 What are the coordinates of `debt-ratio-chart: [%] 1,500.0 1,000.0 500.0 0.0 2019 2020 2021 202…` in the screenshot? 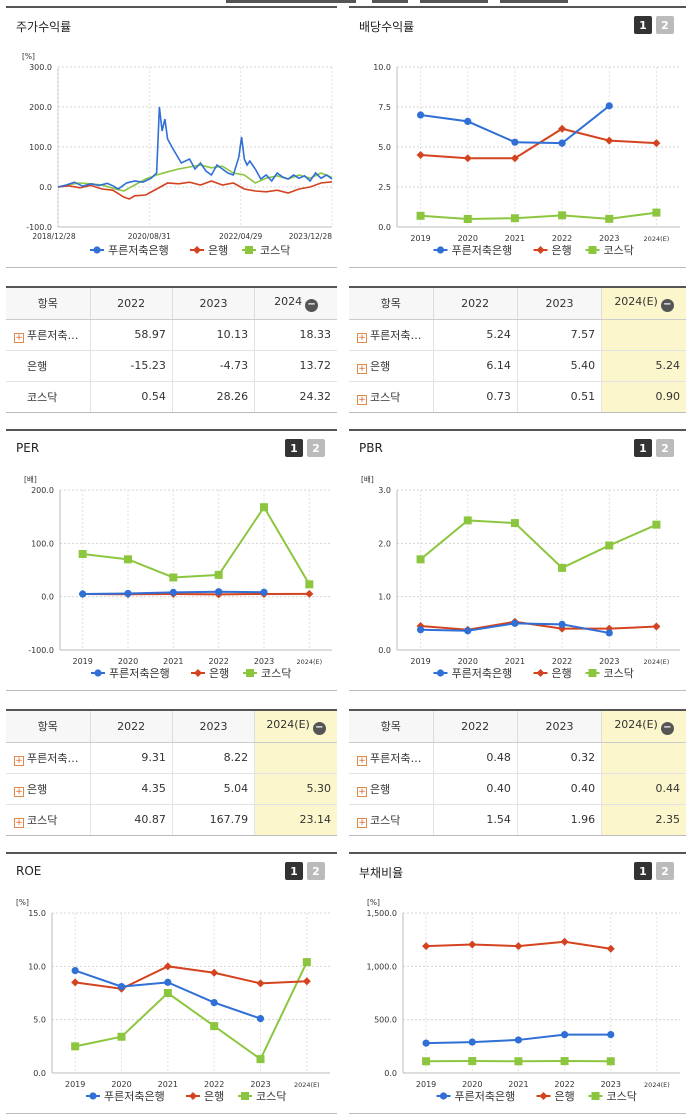 It's located at (523, 1000).